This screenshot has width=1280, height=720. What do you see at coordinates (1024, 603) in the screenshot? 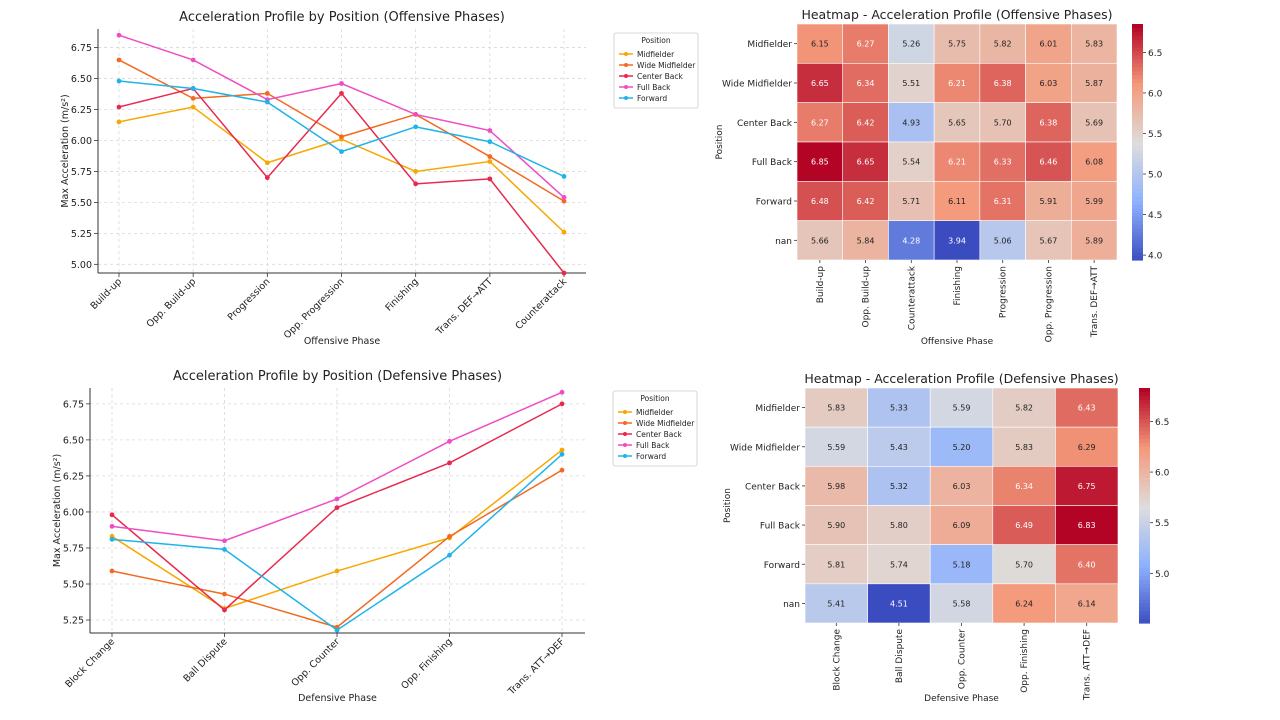
I see `cell-value-label: 6.24` at bounding box center [1024, 603].